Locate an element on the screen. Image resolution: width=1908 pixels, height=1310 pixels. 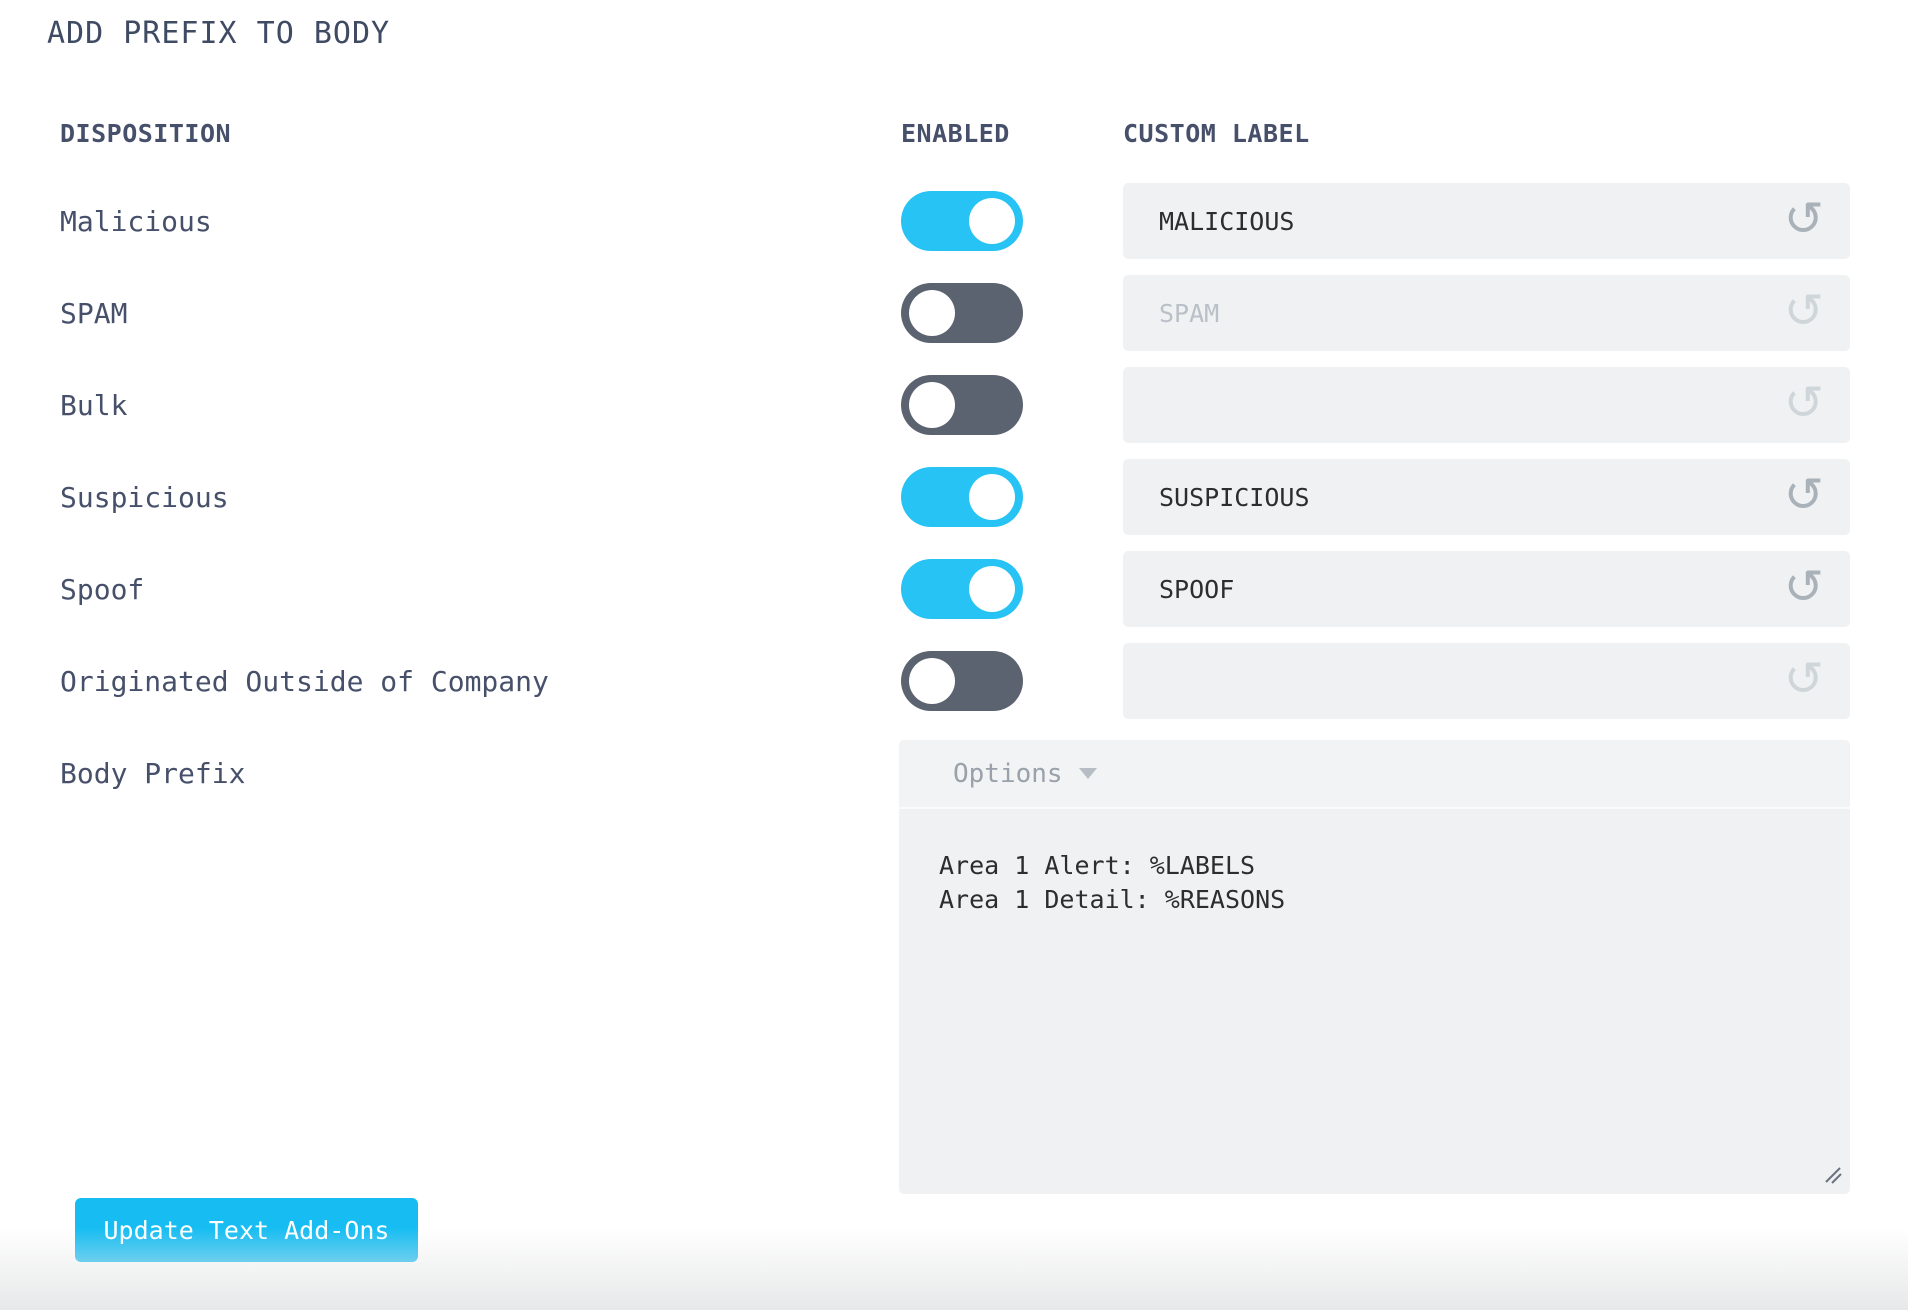
resize-handle-icon is located at coordinates (1832, 1174).